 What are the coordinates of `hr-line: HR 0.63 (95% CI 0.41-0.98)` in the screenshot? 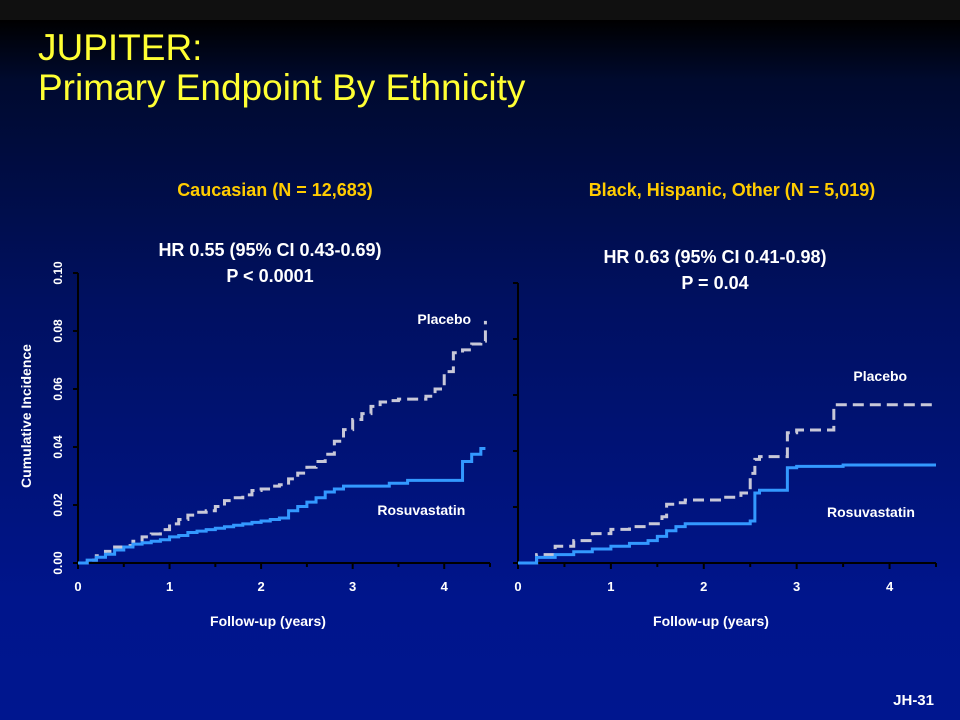 It's located at (715, 257).